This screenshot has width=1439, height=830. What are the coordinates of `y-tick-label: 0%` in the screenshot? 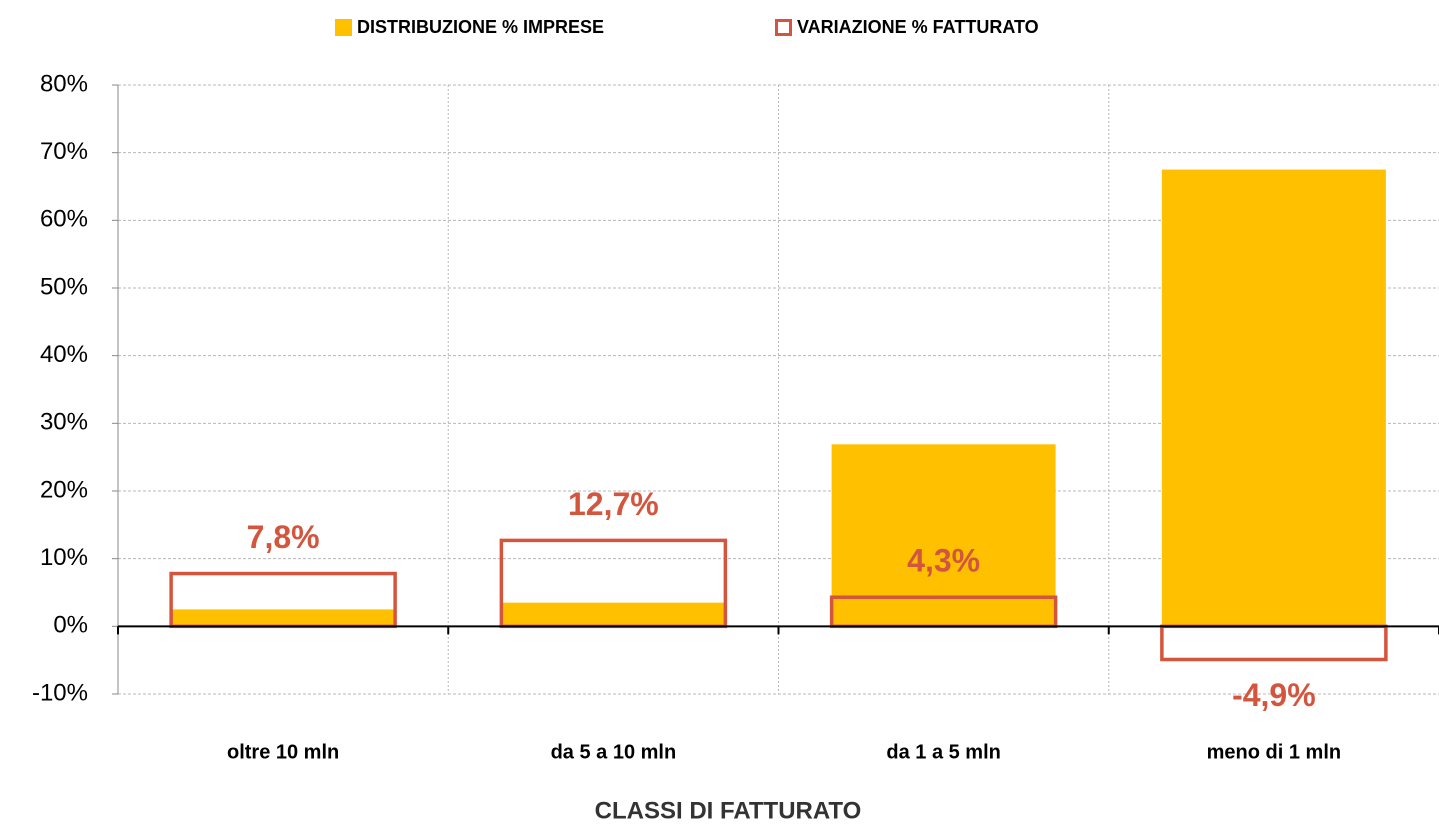 It's located at (70, 625).